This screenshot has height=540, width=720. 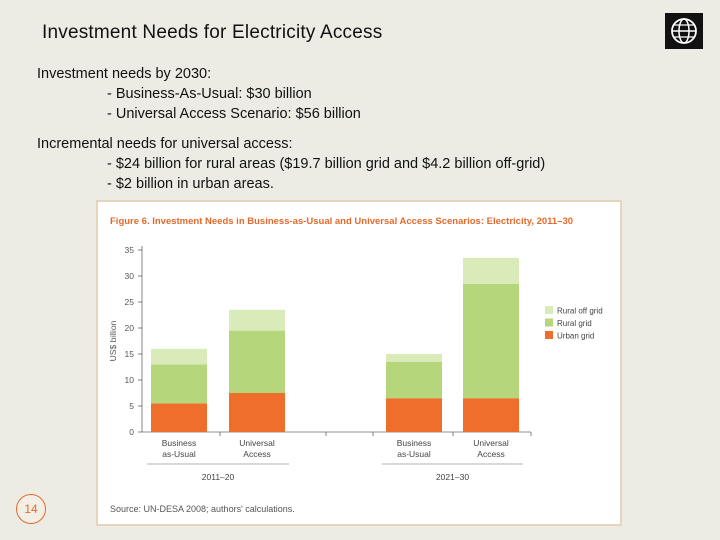 What do you see at coordinates (452, 477) in the screenshot?
I see `group-label: 2021–30` at bounding box center [452, 477].